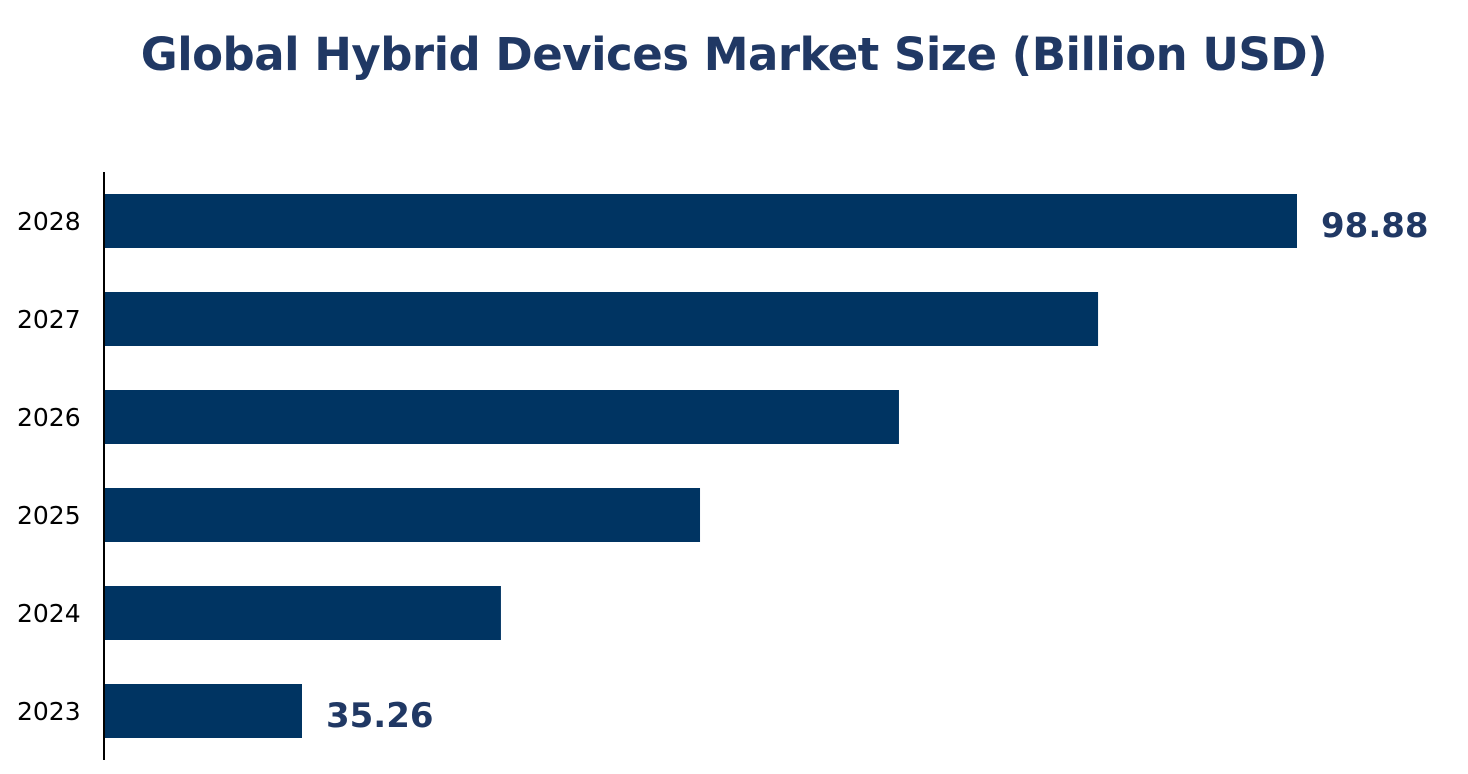 This screenshot has height=774, width=1468. Describe the element at coordinates (1375, 226) in the screenshot. I see `data-label-2028: 98.88` at that location.